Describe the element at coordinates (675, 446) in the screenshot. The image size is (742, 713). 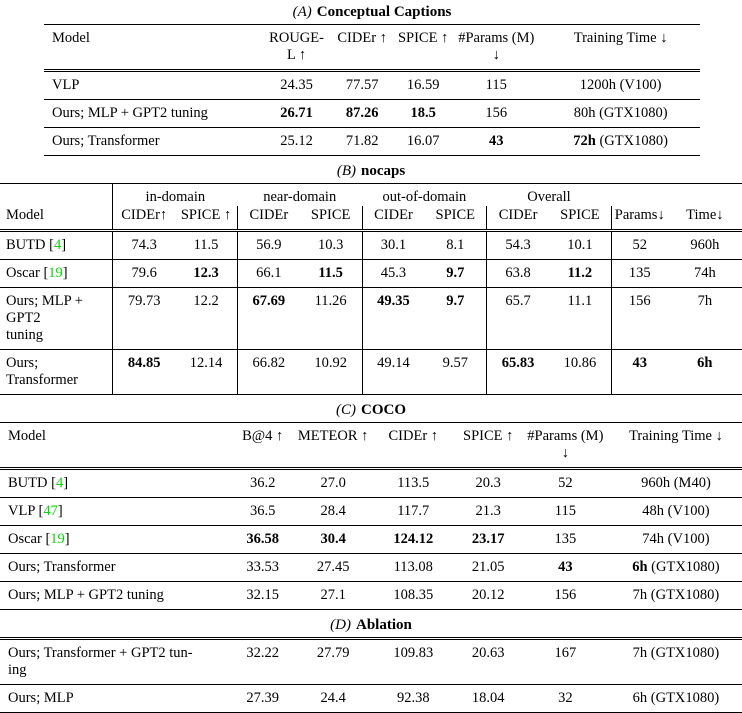
I see `column-header-training-time: Training Time ↓` at that location.